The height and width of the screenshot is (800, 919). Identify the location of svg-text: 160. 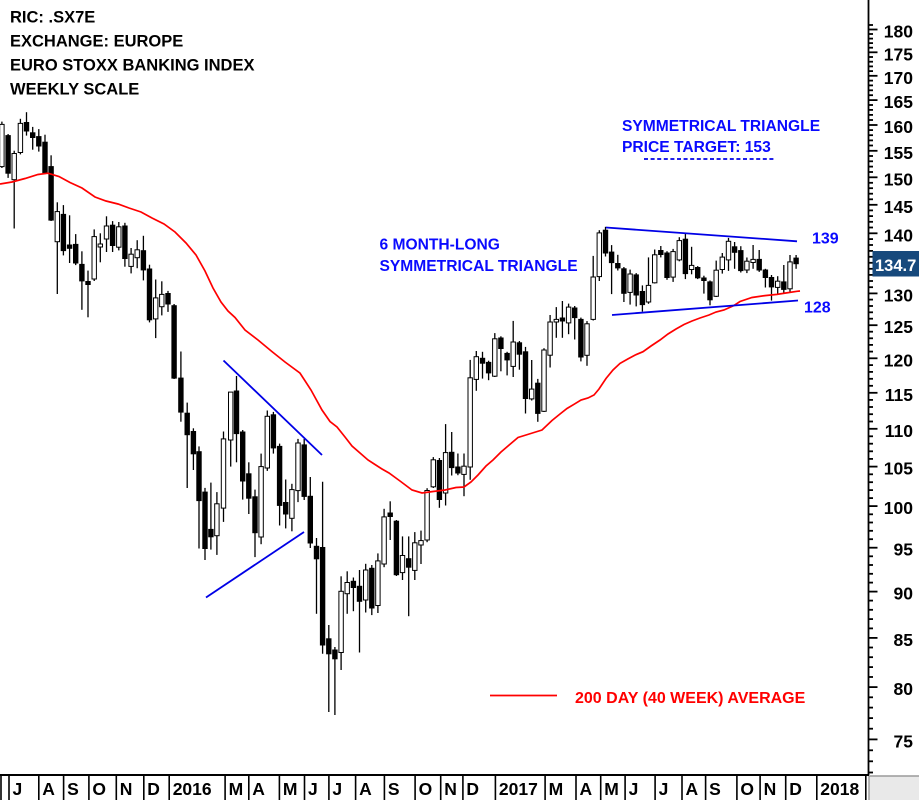
(898, 127).